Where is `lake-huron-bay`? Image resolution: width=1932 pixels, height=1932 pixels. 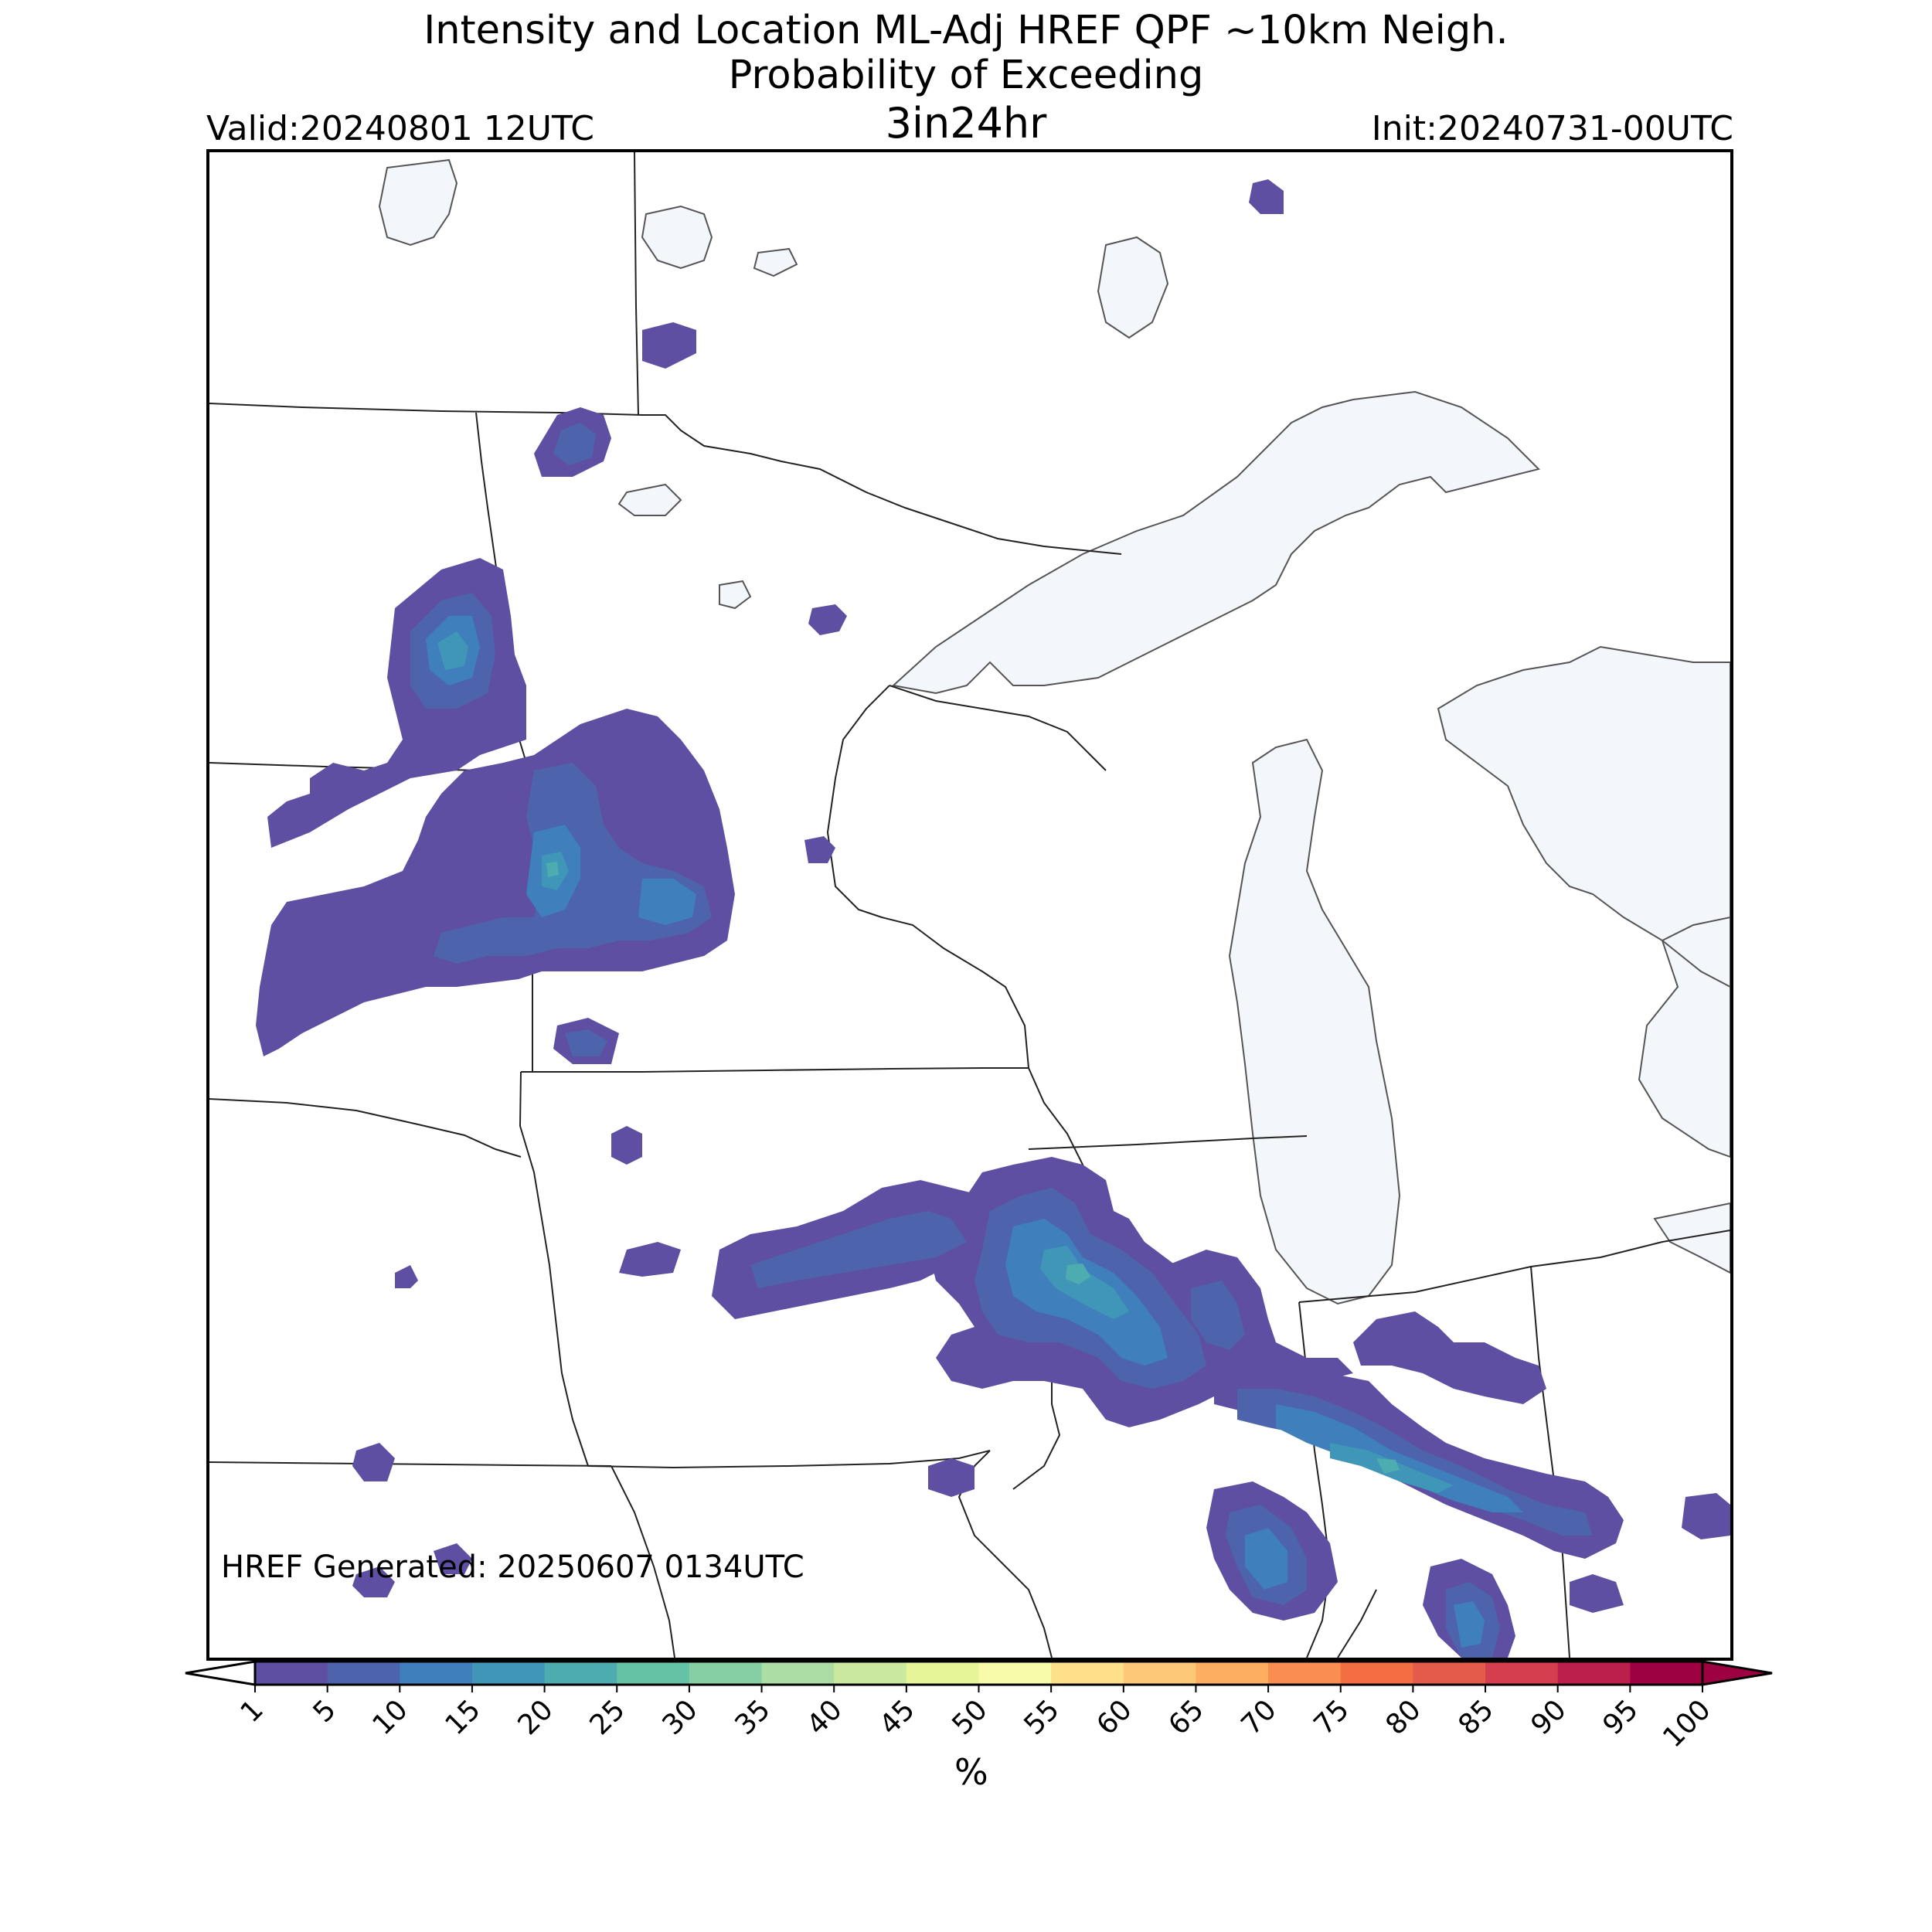 lake-huron-bay is located at coordinates (1696, 952).